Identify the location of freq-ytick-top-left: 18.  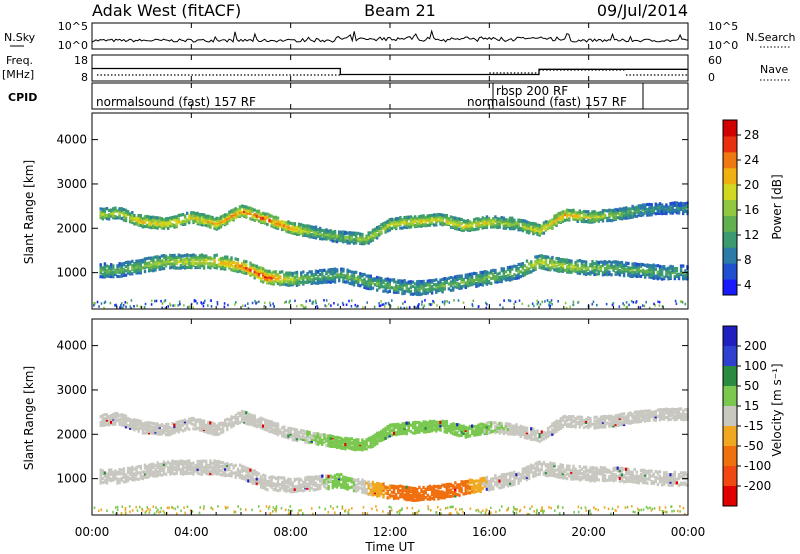
(81, 60).